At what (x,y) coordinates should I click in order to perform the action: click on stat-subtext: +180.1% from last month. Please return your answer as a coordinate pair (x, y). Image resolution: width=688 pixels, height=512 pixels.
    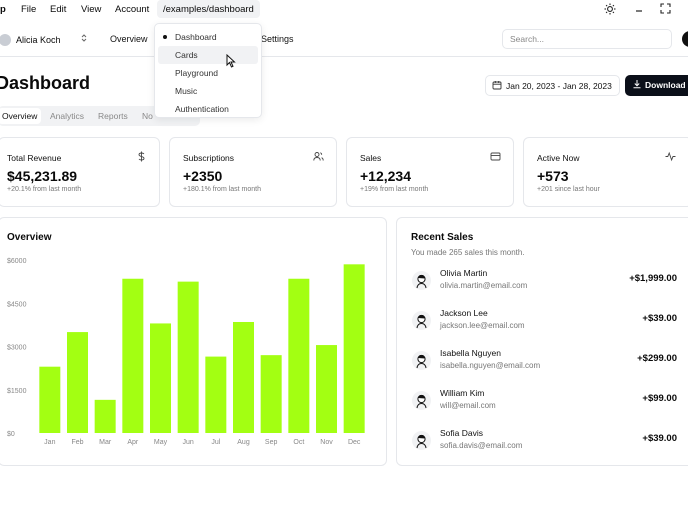
    Looking at the image, I should click on (222, 189).